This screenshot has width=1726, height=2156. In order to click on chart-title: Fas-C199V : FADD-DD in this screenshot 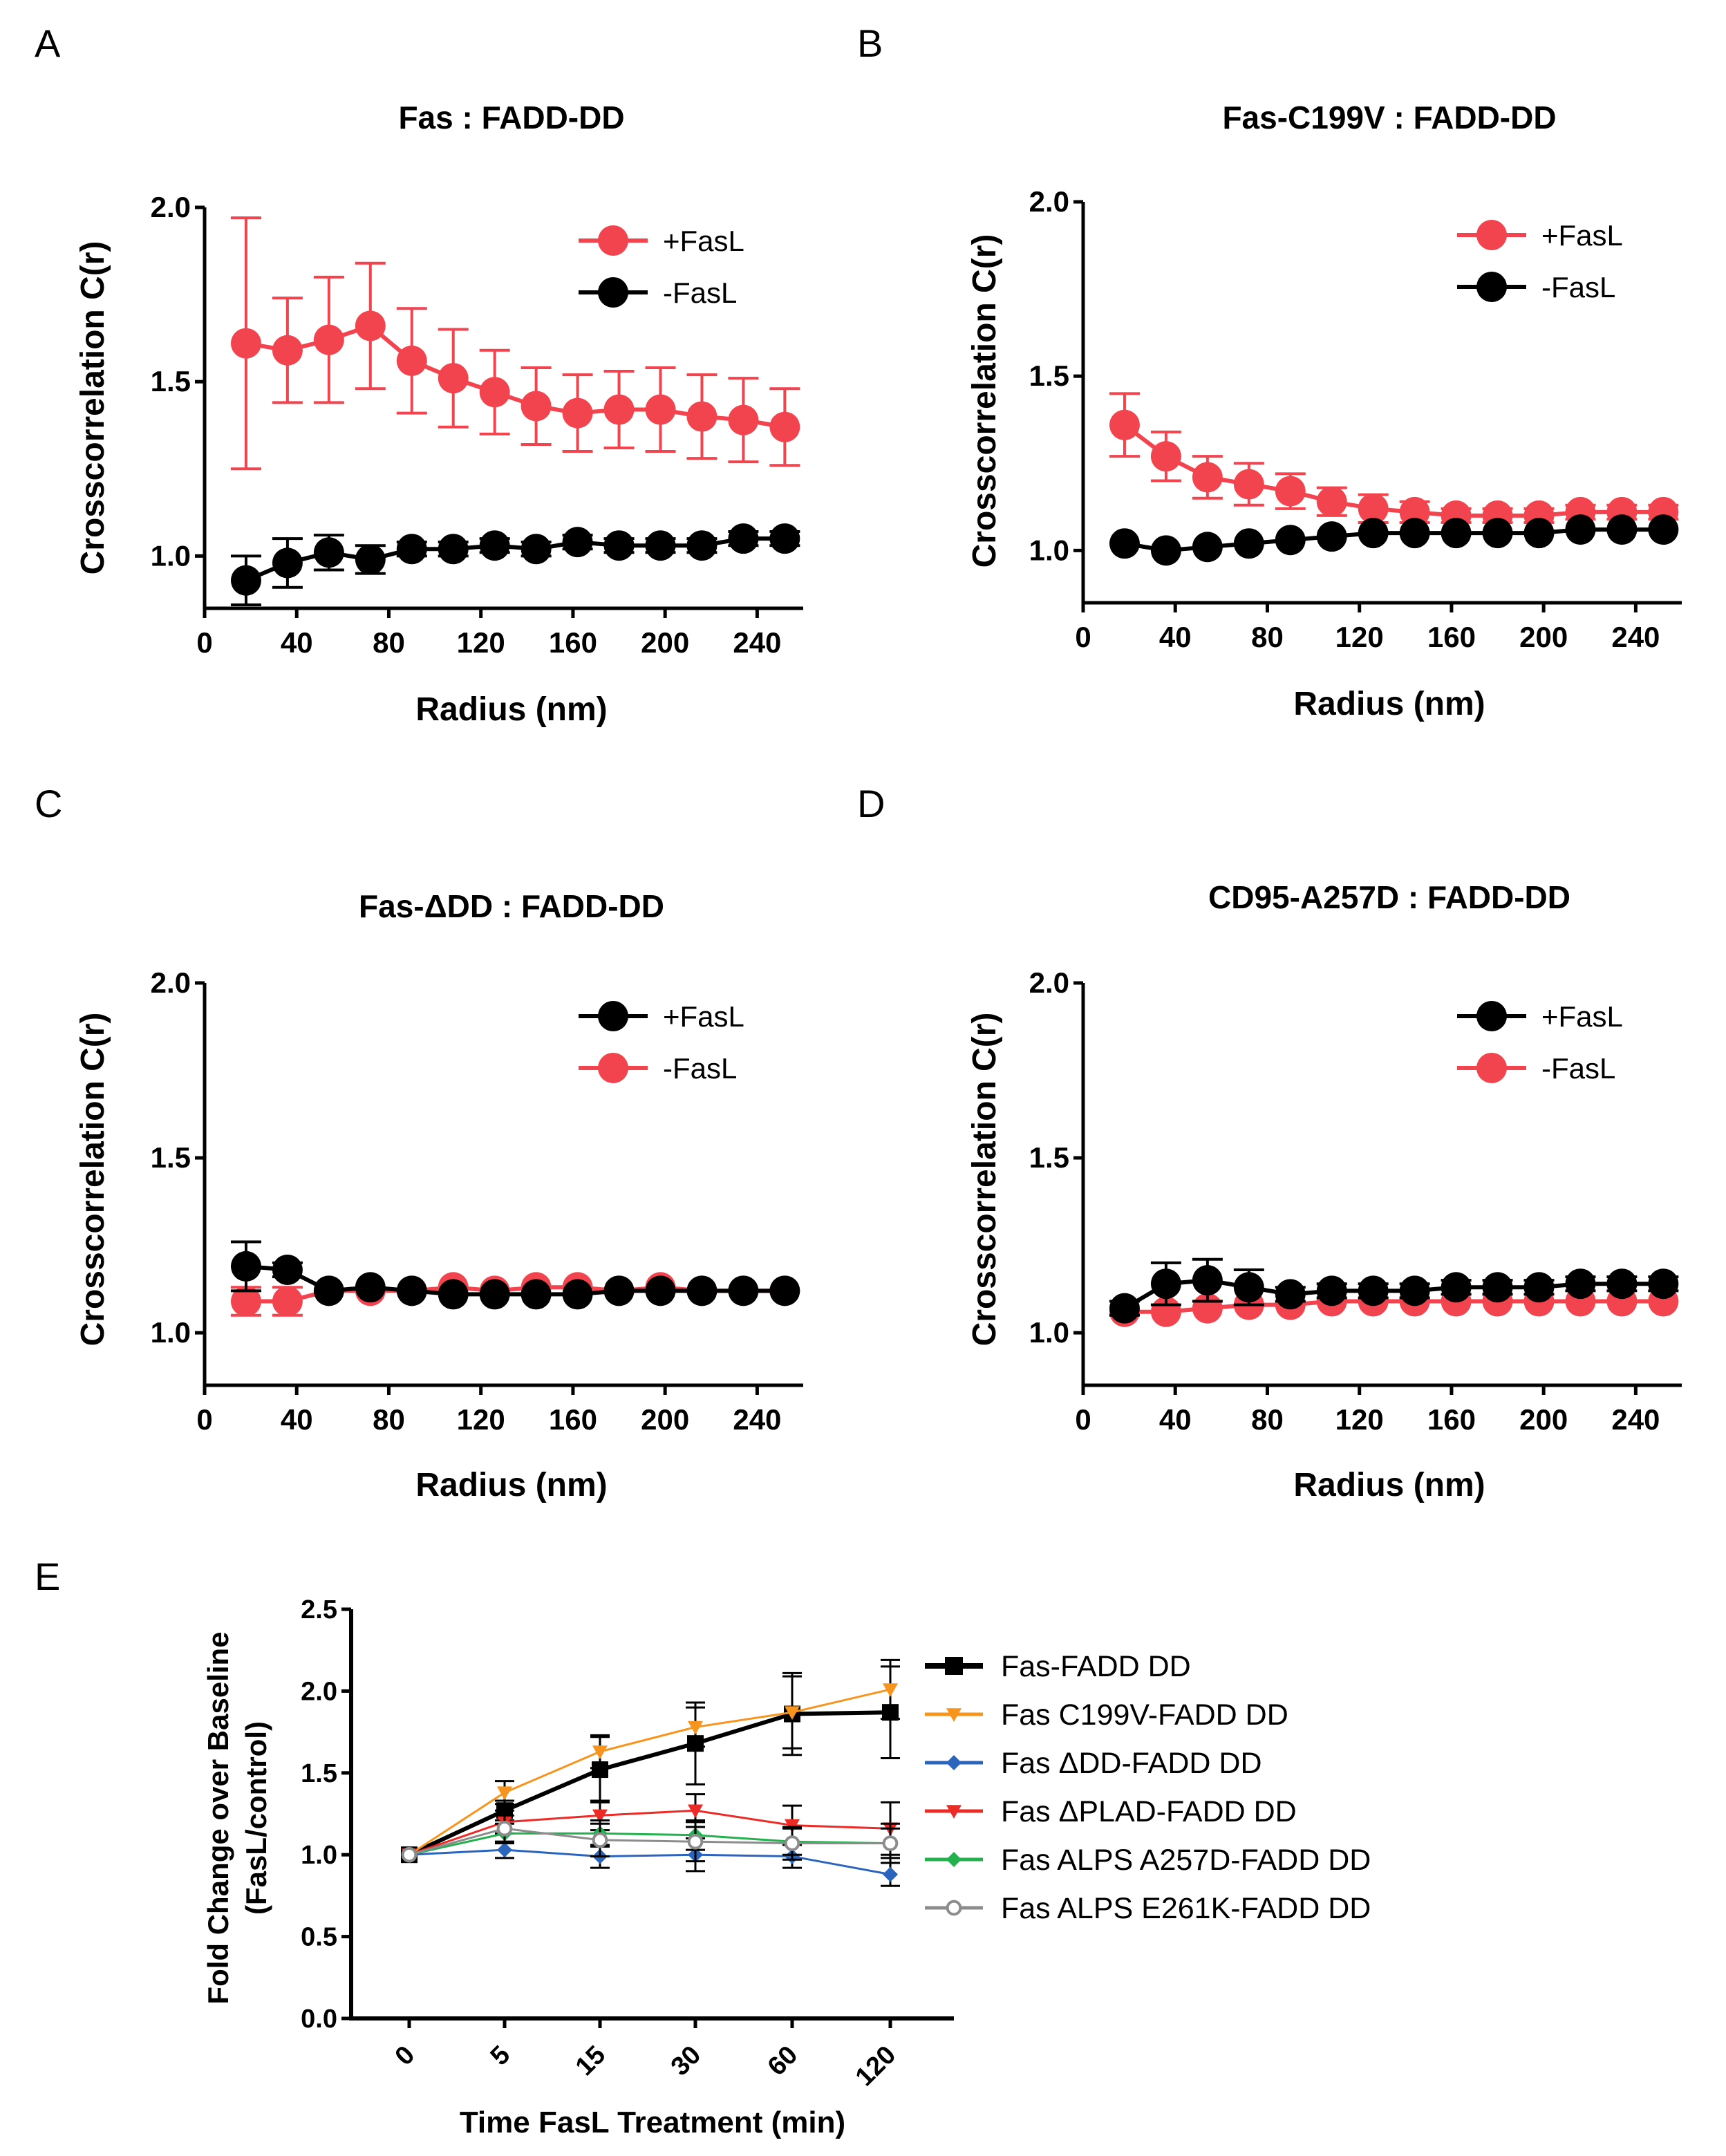, I will do `click(1389, 118)`.